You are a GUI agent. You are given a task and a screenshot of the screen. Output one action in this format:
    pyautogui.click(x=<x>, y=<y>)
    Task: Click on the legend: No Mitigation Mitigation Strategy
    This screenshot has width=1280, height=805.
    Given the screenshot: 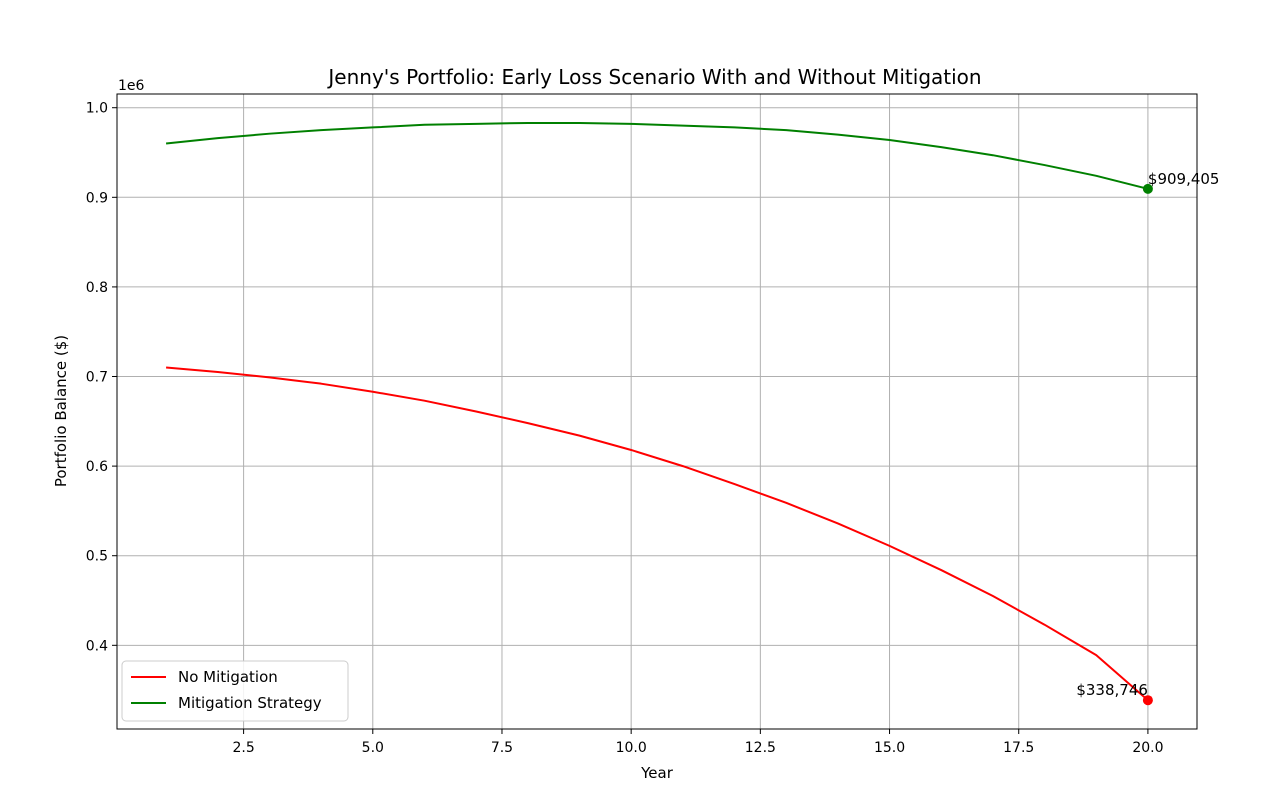 What is the action you would take?
    pyautogui.click(x=235, y=691)
    